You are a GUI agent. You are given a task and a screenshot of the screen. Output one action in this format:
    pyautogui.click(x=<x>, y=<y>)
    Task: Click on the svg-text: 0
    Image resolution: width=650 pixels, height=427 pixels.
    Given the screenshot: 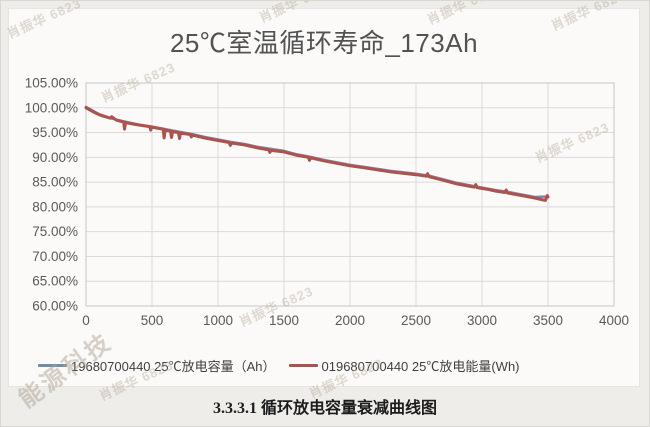 What is the action you would take?
    pyautogui.click(x=86, y=320)
    